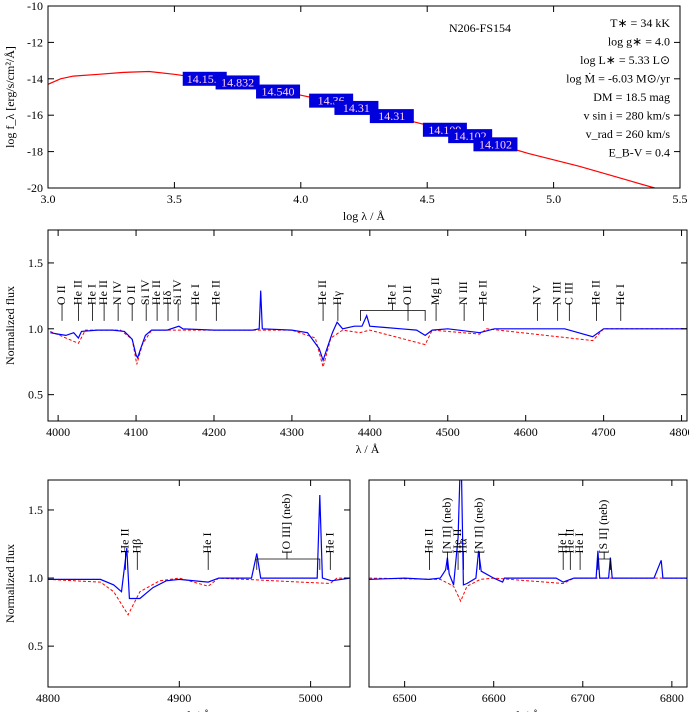  Describe the element at coordinates (48, 199) in the screenshot. I see `x-tick-label: 3.0` at that location.